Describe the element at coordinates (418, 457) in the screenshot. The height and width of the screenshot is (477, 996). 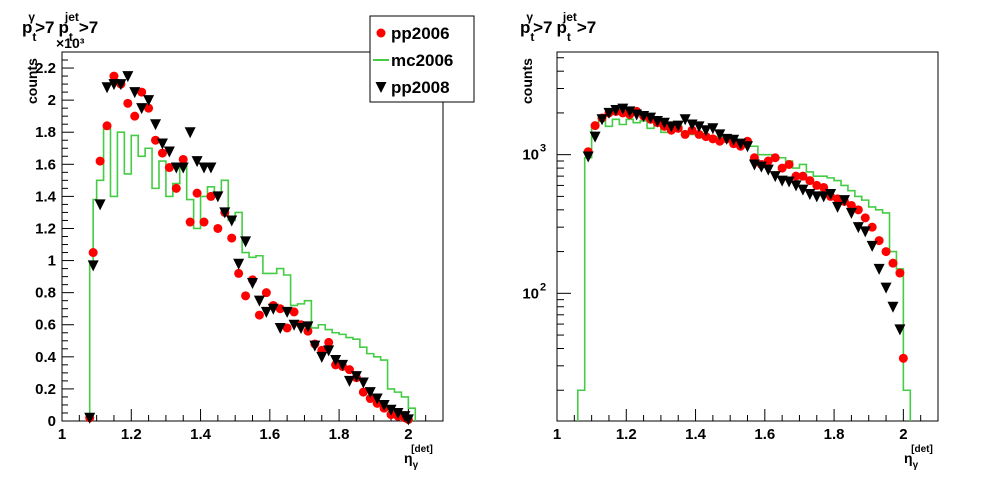
I see `left-x-axis-title: ηγ[det]` at that location.